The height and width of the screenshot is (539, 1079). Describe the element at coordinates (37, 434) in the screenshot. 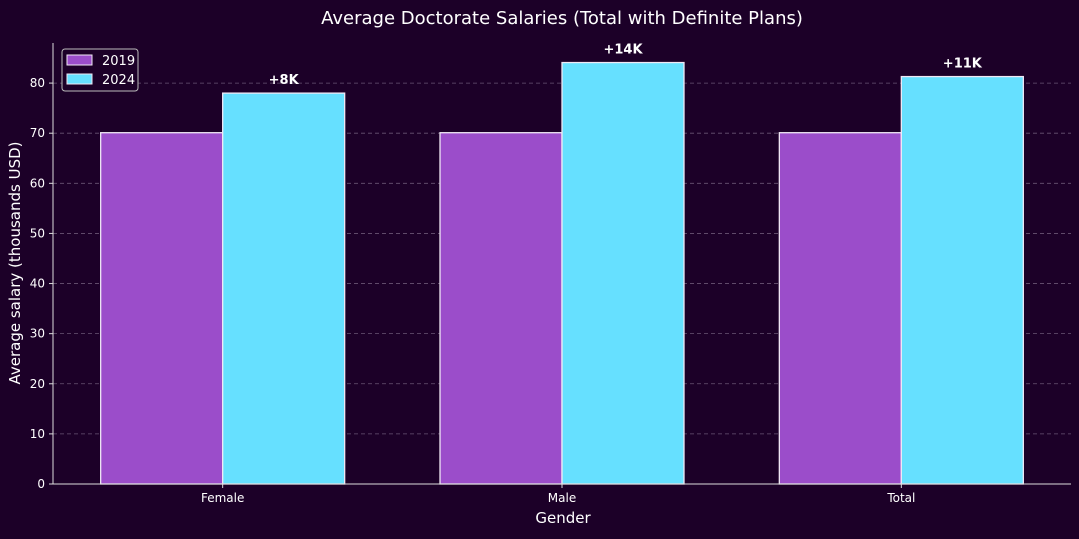

I see `y-tick-label: 10` at that location.